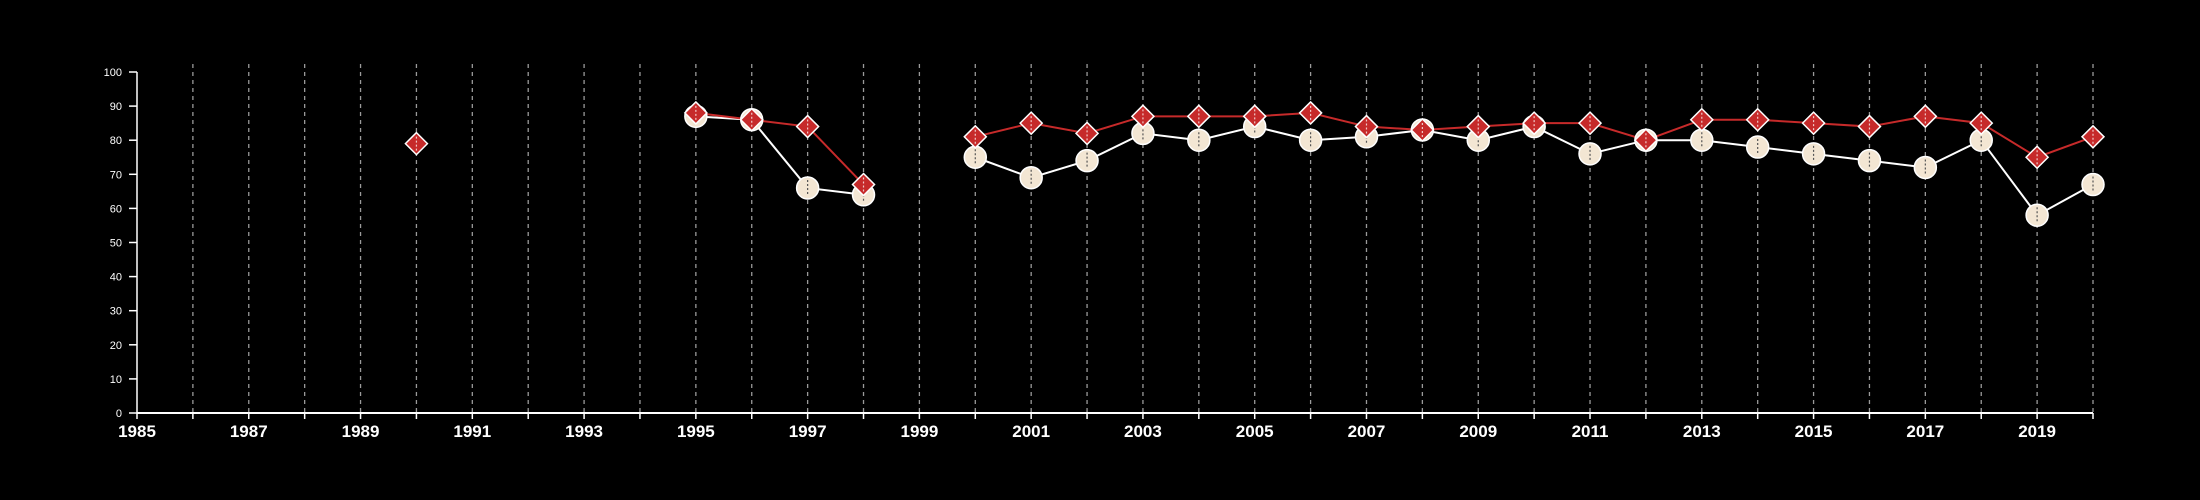  What do you see at coordinates (1367, 431) in the screenshot?
I see `x-tick-label: 2007` at bounding box center [1367, 431].